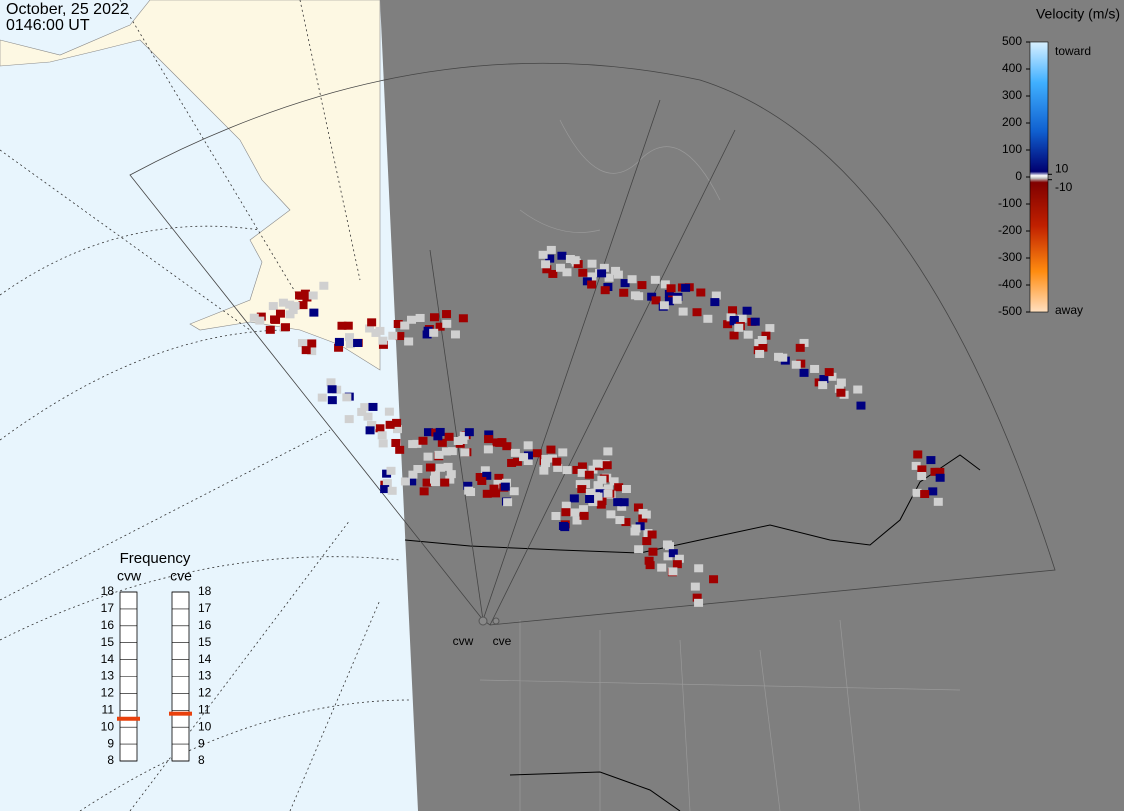 Image resolution: width=1124 pixels, height=811 pixels. What do you see at coordinates (205, 659) in the screenshot?
I see `frequency-tick-label: 14` at bounding box center [205, 659].